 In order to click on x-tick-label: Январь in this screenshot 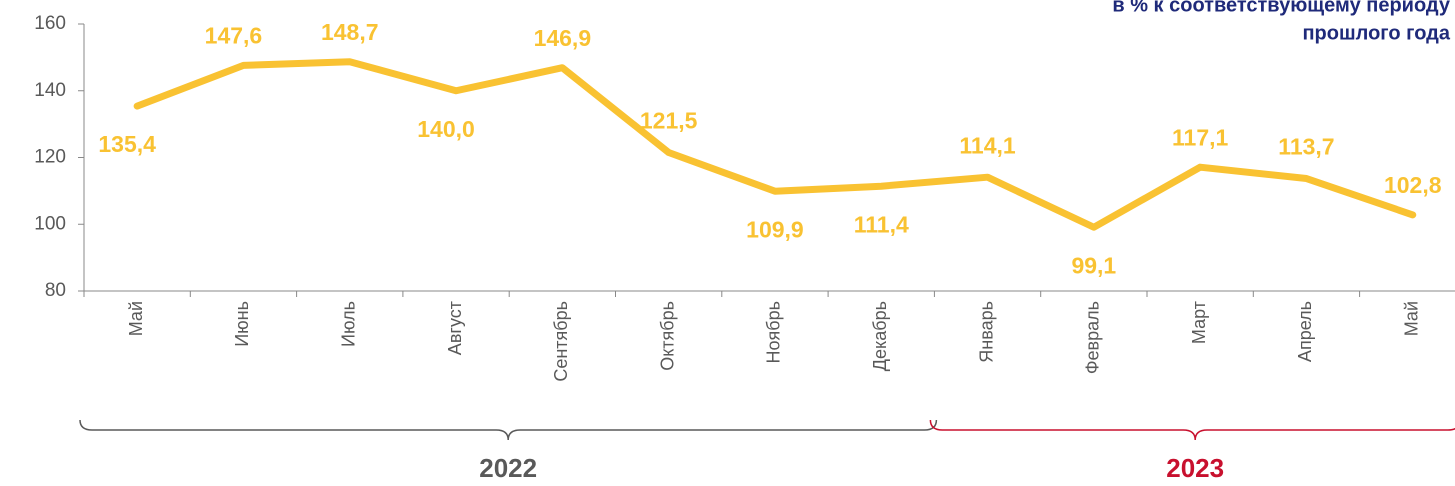, I will do `click(986, 332)`.